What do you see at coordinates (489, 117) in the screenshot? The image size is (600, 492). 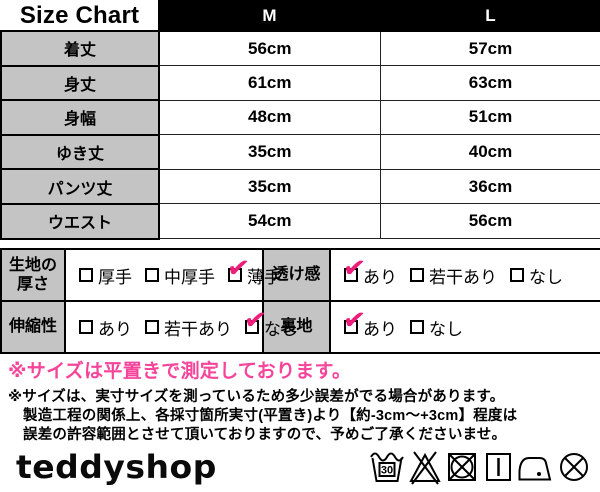 I see `size-value-l: 51cm` at bounding box center [489, 117].